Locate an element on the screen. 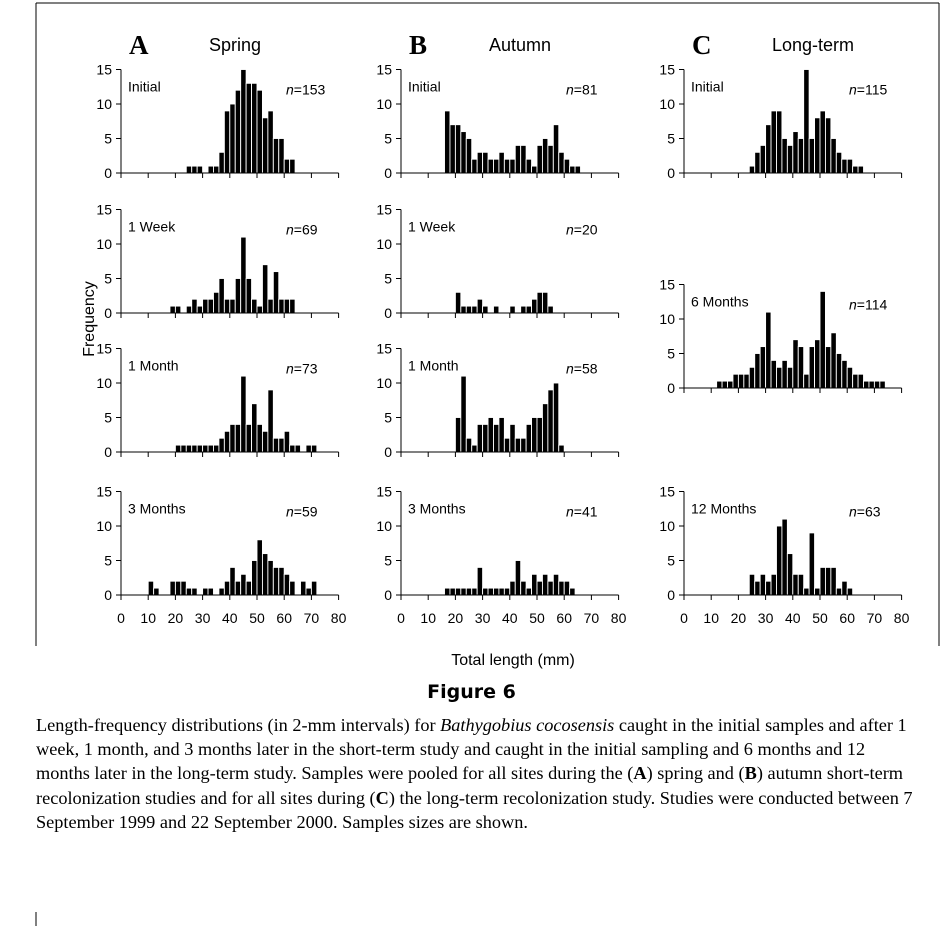  histogram-C-3: 0 5 10 15 0 10 20 30 40 50 60 70 80 12 Months n=63 is located at coordinates (784, 555).